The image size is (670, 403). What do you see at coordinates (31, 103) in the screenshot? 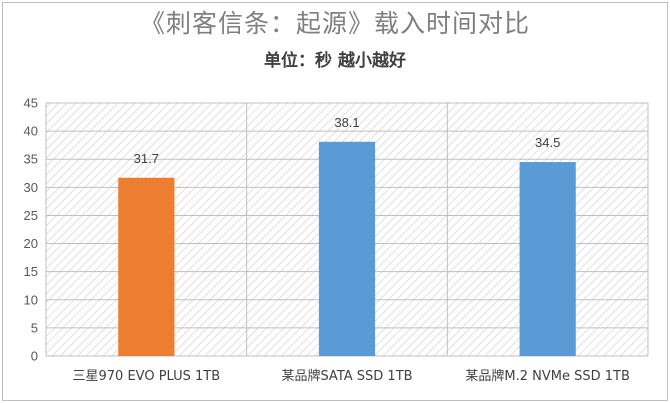
I see `y-tick-label: 45` at bounding box center [31, 103].